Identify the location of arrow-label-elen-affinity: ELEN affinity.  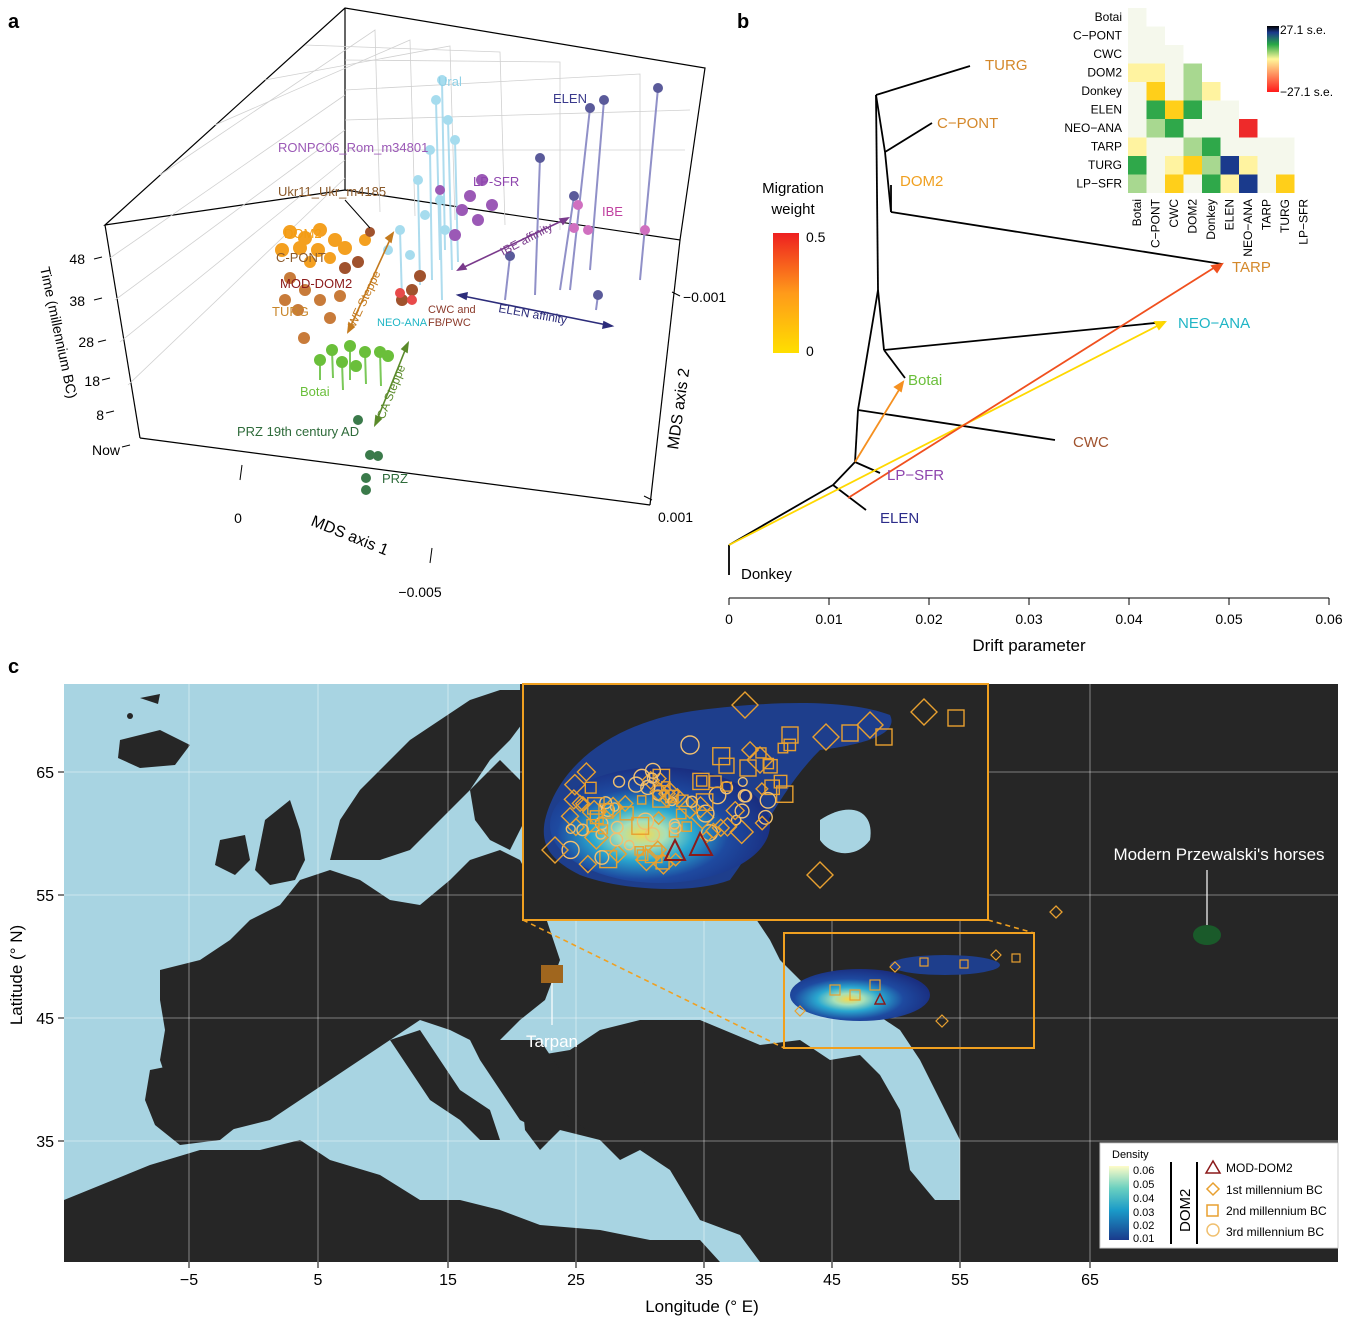
(532, 314).